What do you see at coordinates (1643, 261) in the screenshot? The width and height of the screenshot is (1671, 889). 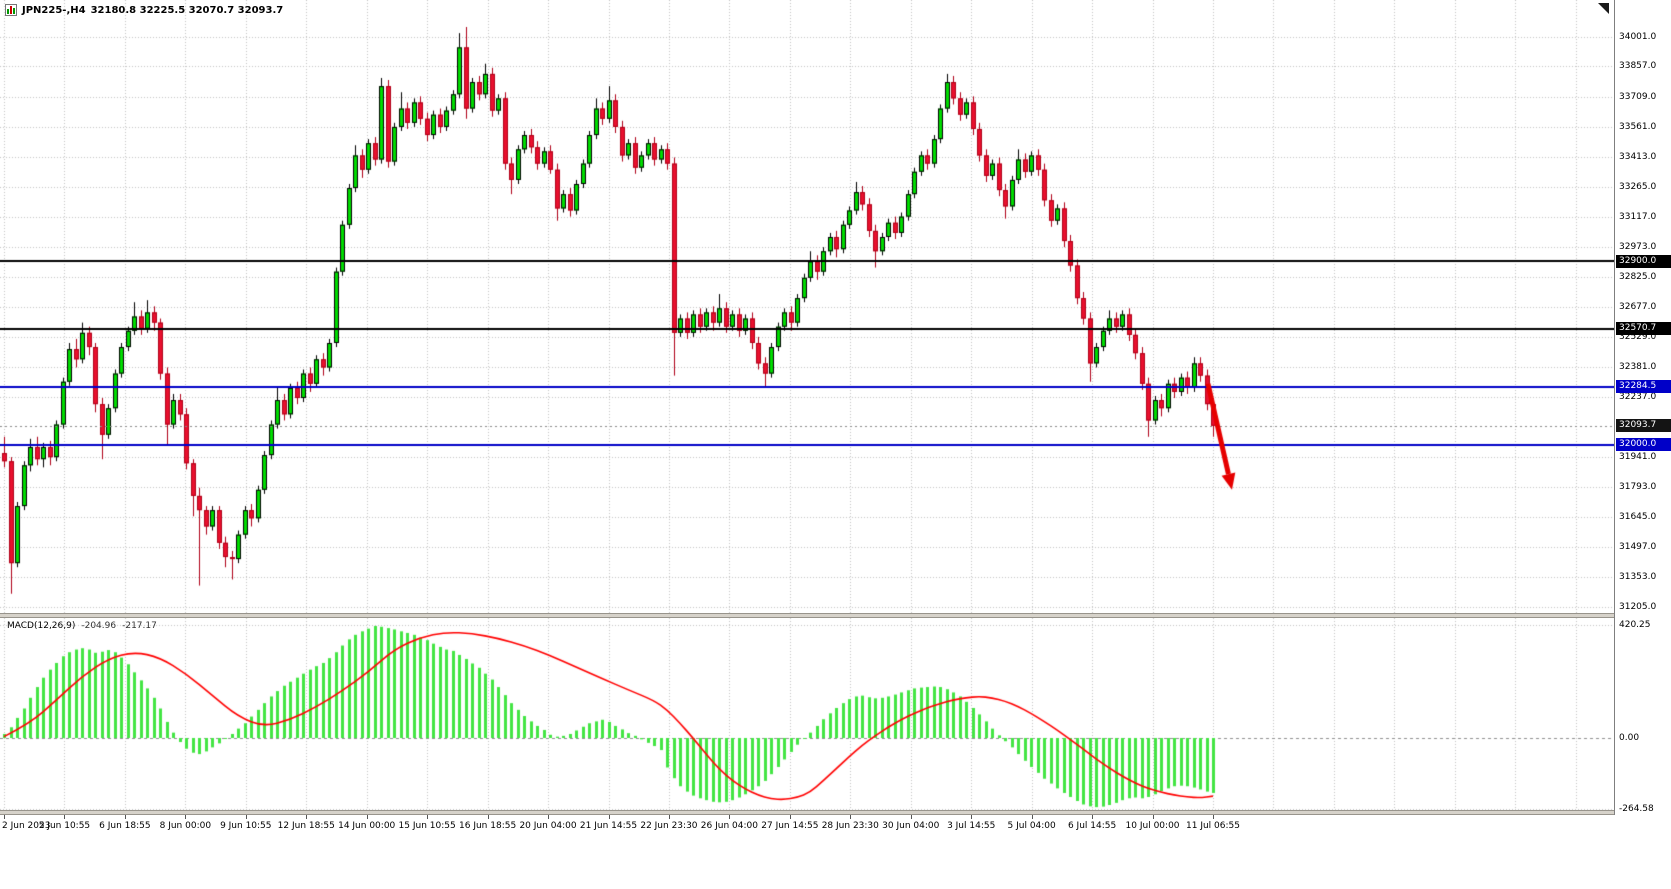 I see `price-level-label: 32900.0` at bounding box center [1643, 261].